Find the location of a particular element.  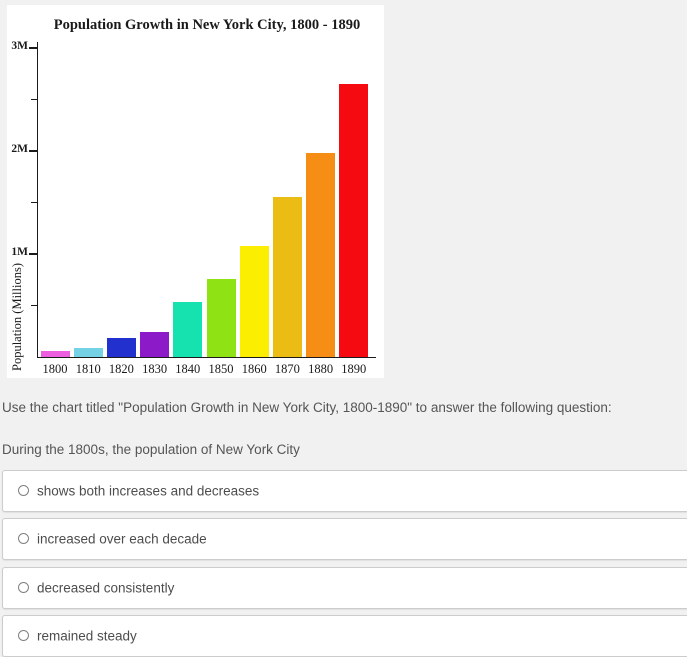

y-tick-label-3M: 3M is located at coordinates (19, 46).